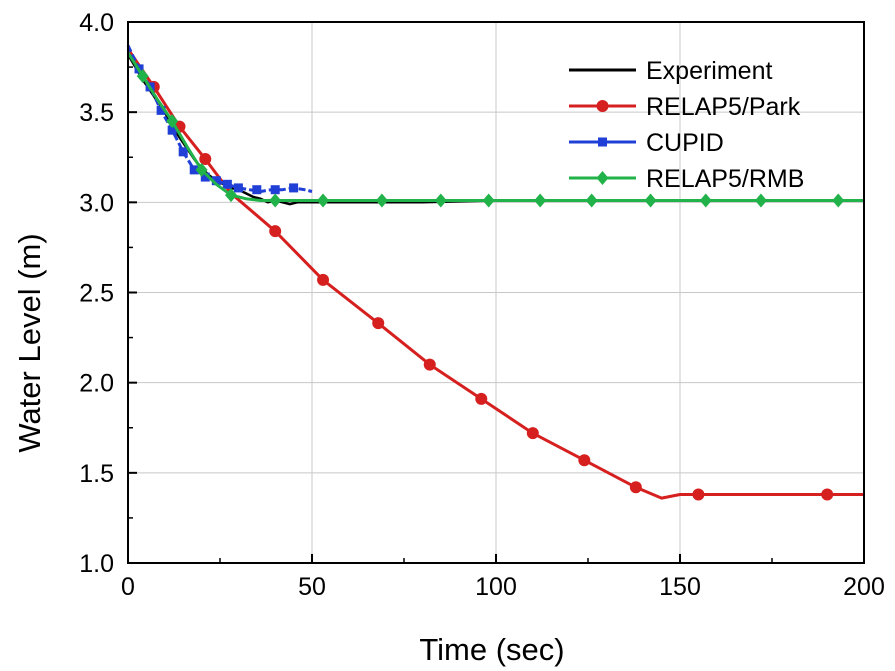 The width and height of the screenshot is (895, 671). I want to click on legend-label-cupid: CUPID, so click(685, 143).